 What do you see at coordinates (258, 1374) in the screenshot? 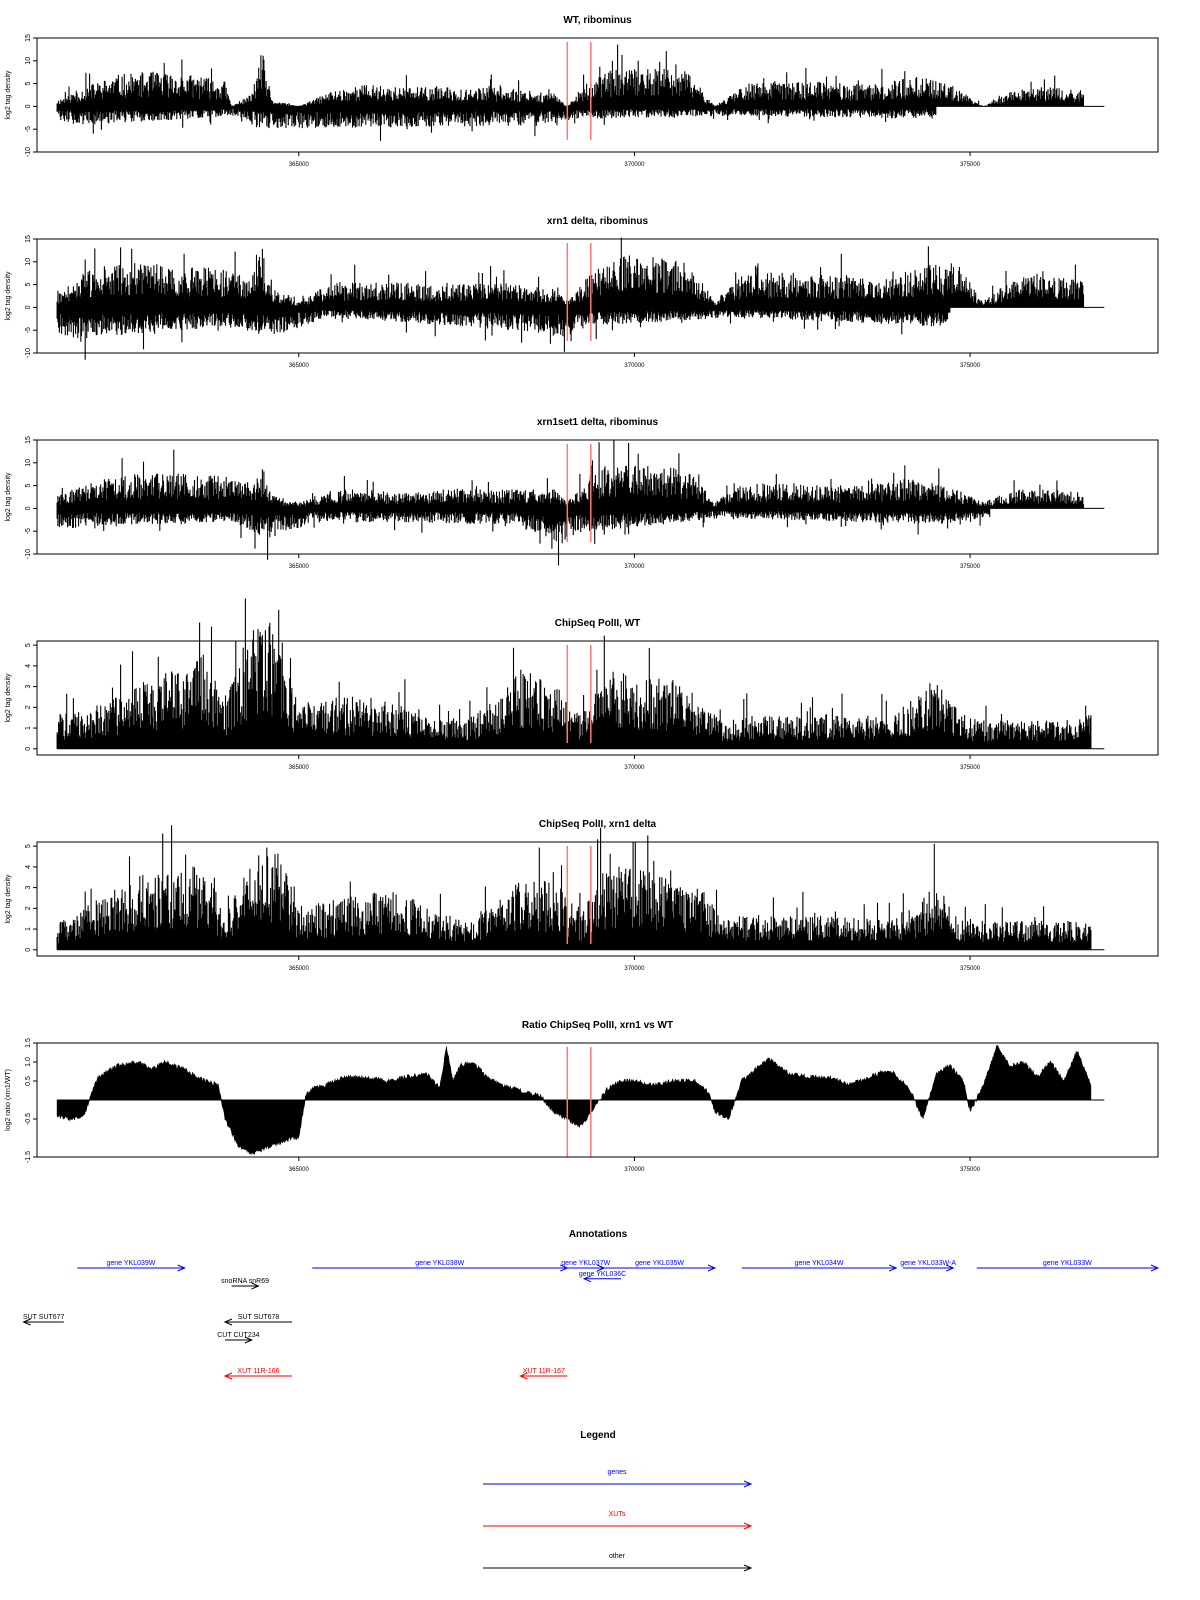
I see `annotation-feature: XUT 11R-166` at bounding box center [258, 1374].